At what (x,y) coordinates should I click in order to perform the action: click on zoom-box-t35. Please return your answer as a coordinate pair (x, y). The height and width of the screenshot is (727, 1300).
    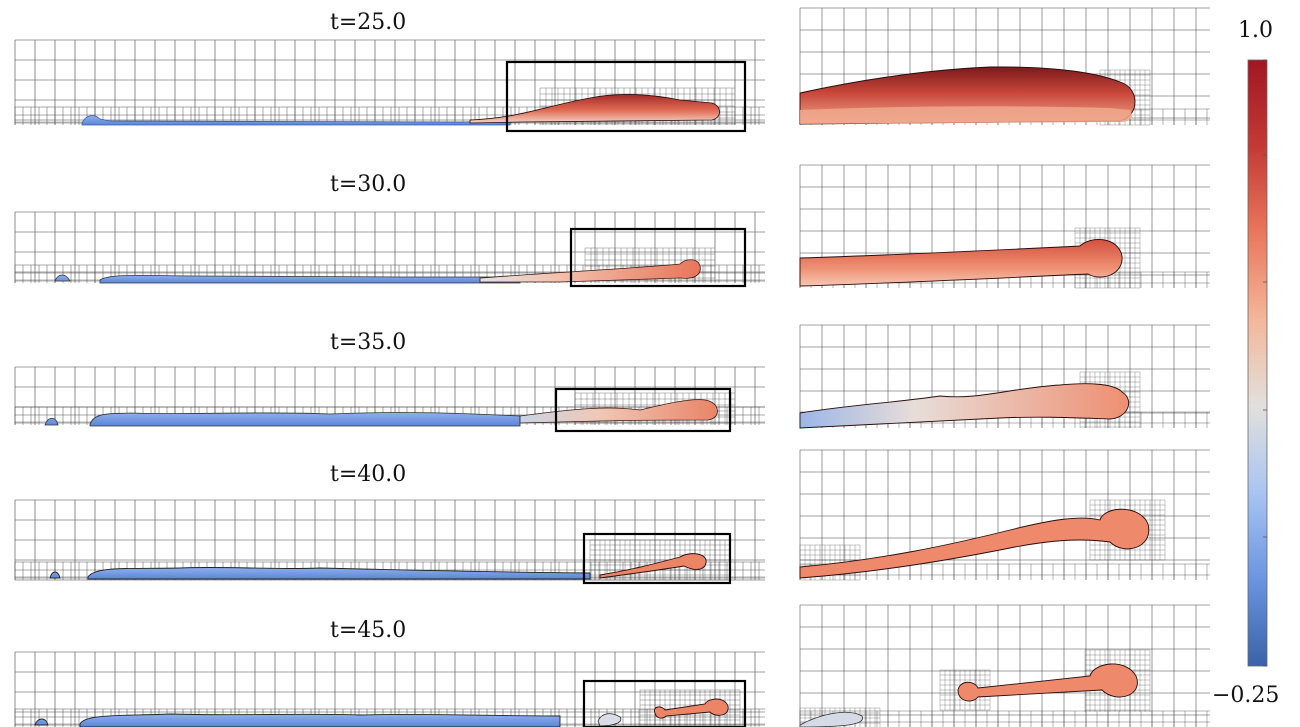
    Looking at the image, I should click on (643, 410).